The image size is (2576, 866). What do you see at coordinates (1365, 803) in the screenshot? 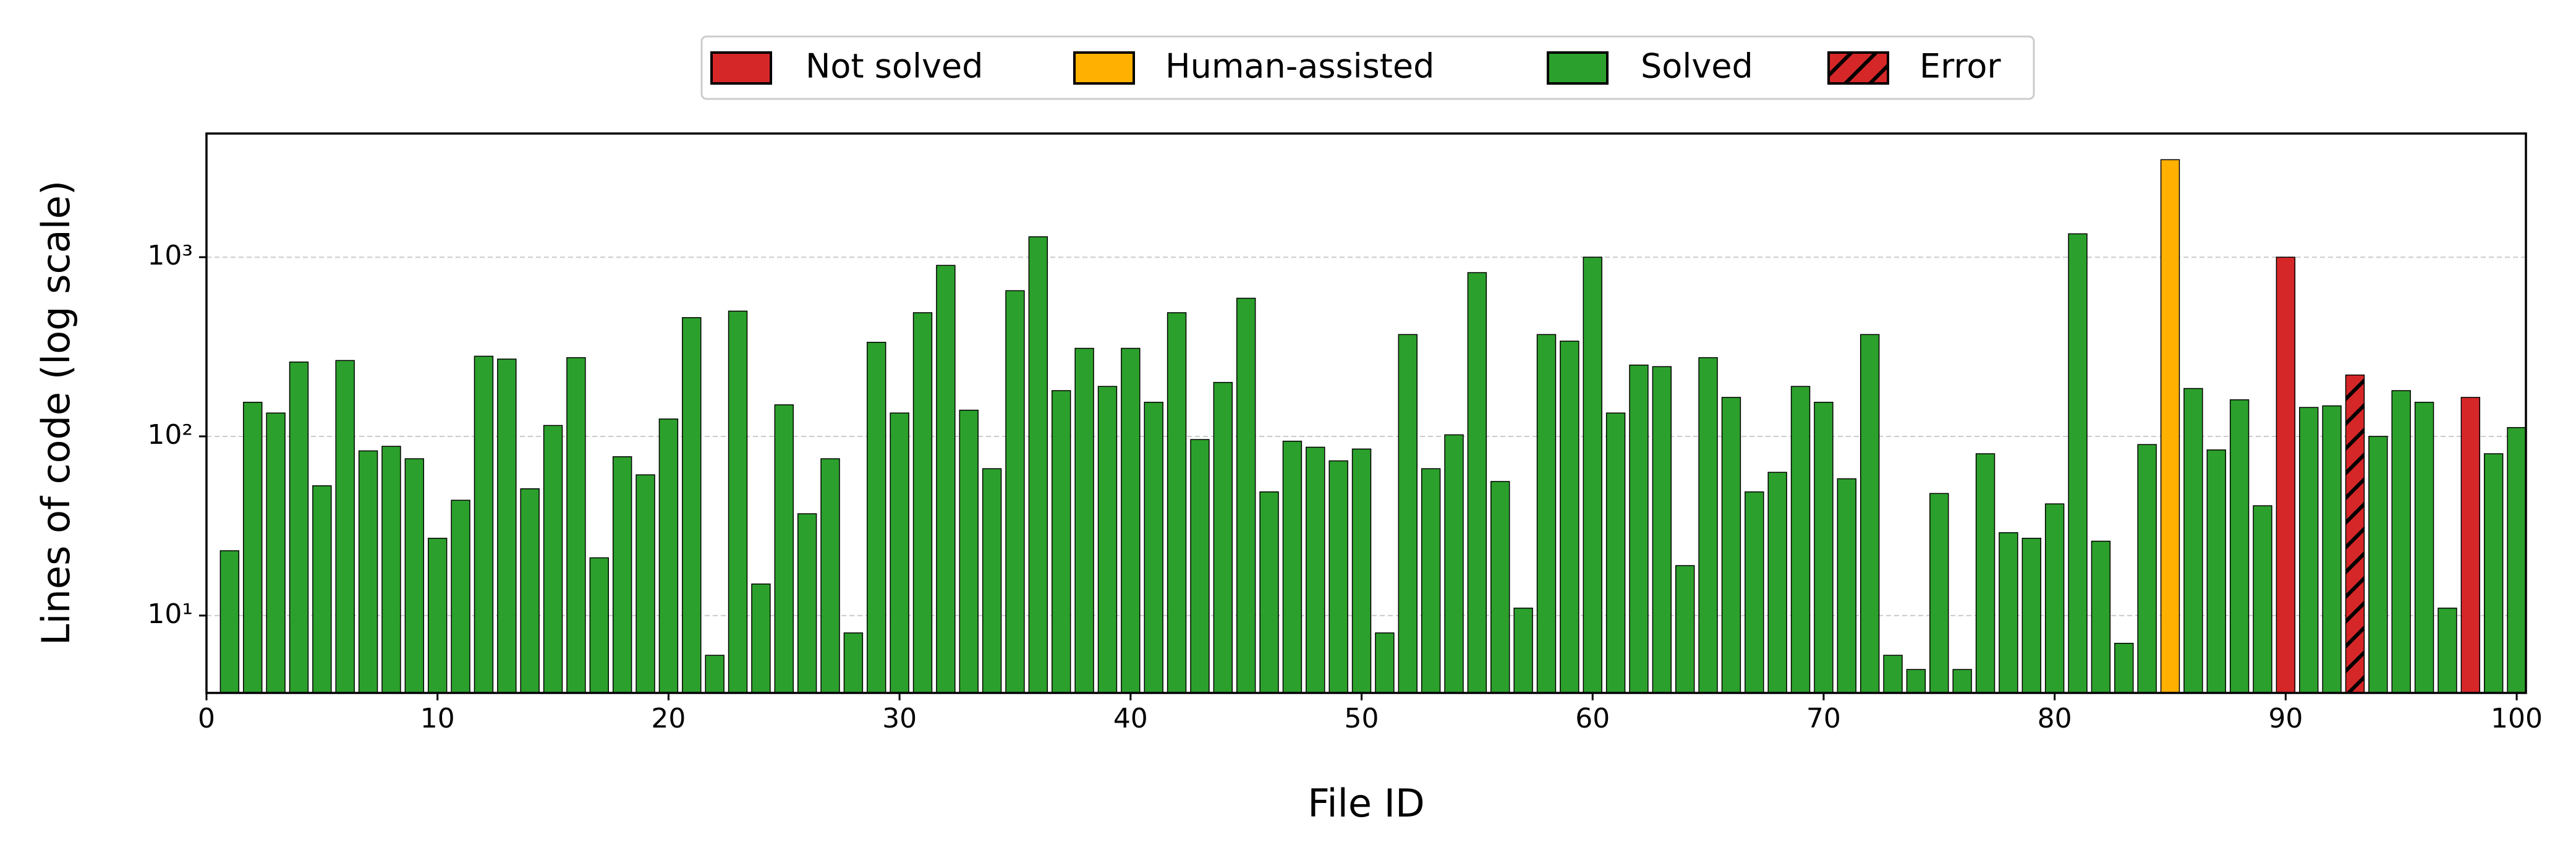
I see `x-axis-label: File ID` at bounding box center [1365, 803].